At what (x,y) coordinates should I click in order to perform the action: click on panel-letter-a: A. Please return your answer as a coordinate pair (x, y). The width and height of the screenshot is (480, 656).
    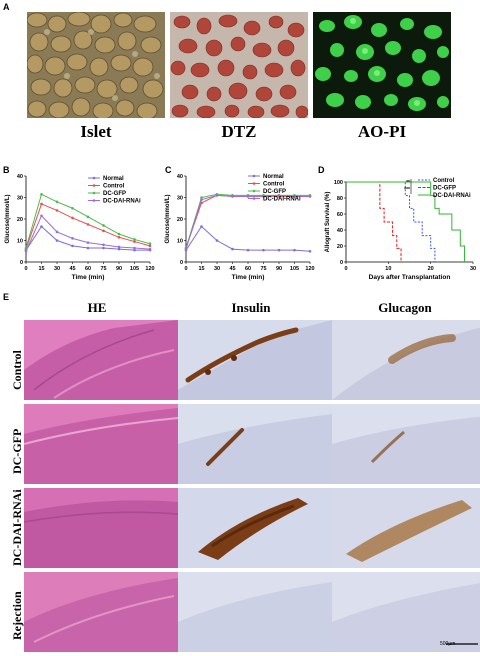
    Looking at the image, I should click on (6, 7).